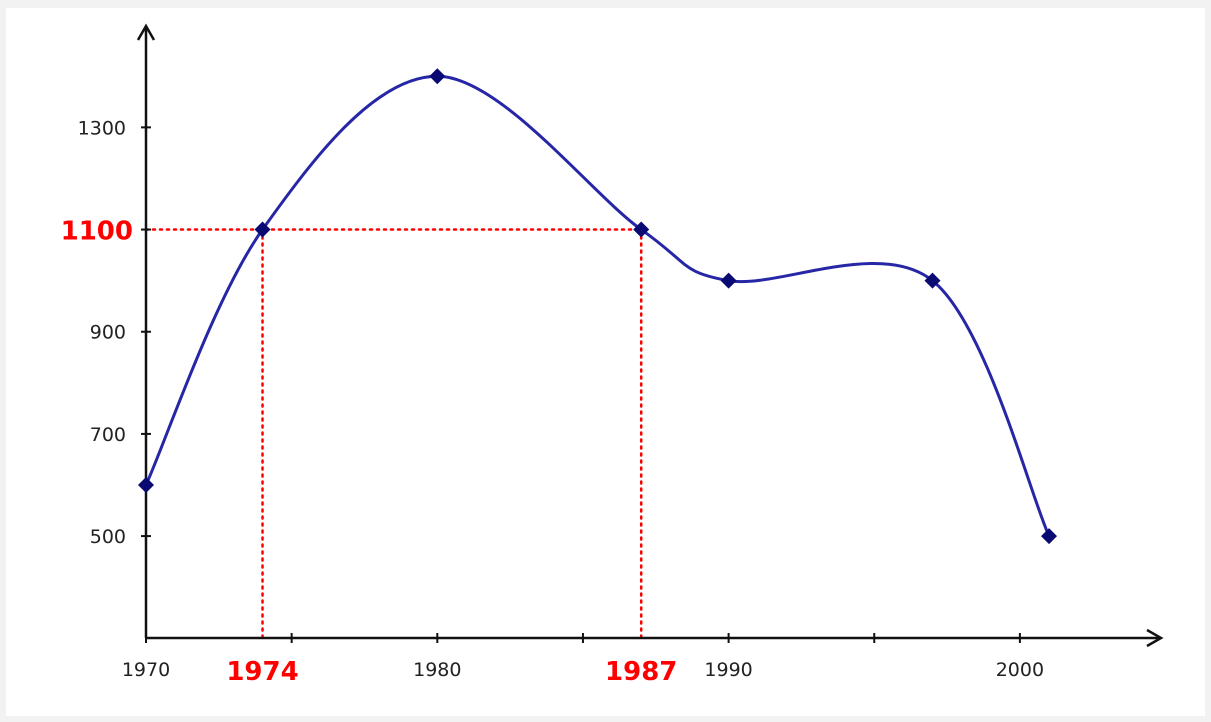  I want to click on data-point-1980, so click(437, 76).